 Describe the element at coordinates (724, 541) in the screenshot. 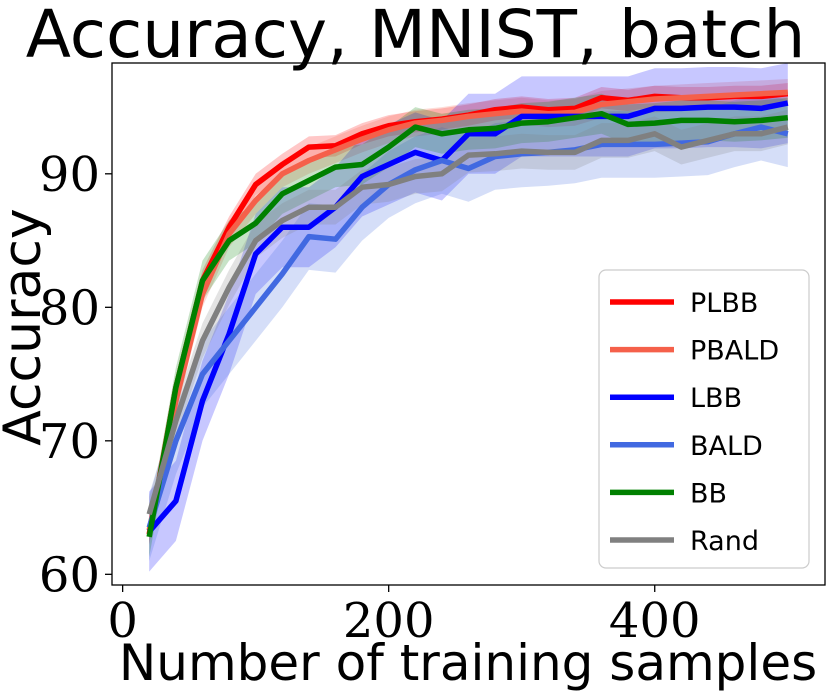

I see `legend-label-rand: Rand` at that location.